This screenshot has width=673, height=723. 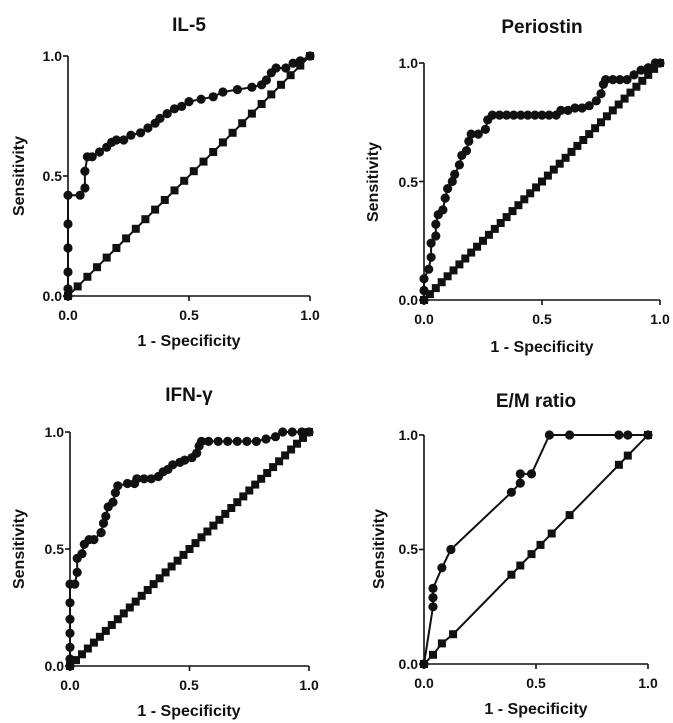 I want to click on reference-line, so click(x=536, y=549).